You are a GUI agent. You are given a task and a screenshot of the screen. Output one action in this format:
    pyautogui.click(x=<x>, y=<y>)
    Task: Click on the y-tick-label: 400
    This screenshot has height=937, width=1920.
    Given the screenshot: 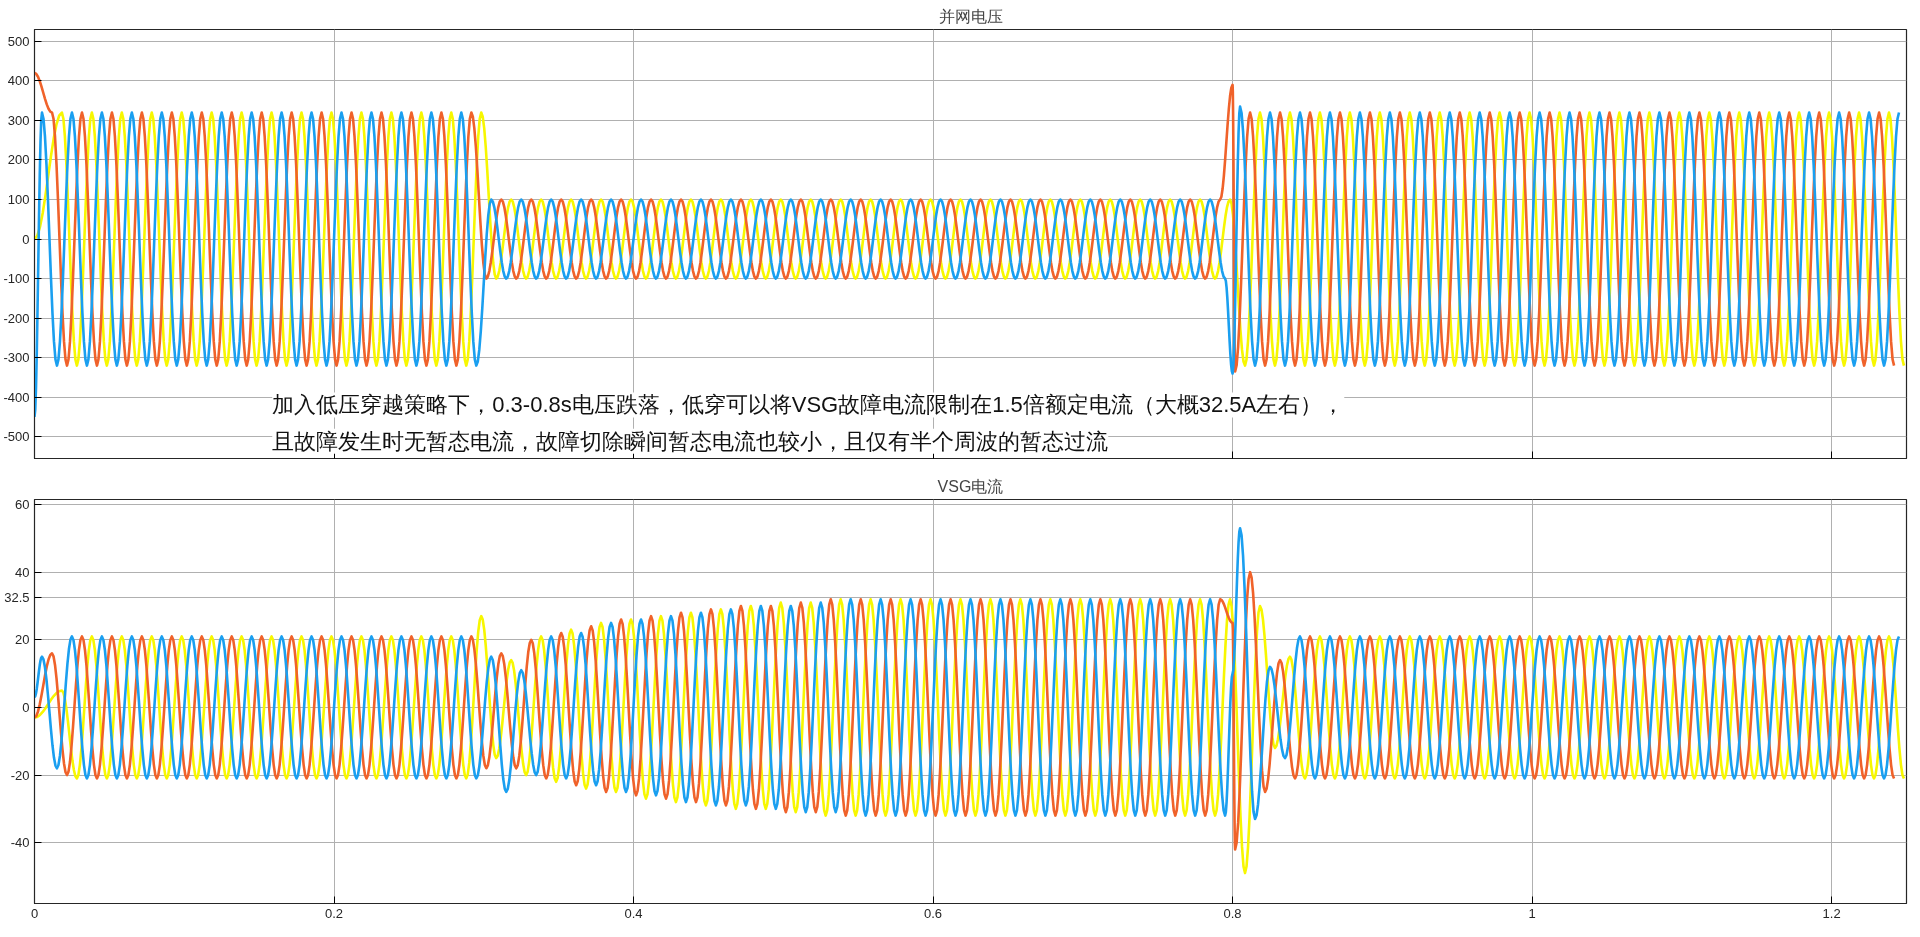 What is the action you would take?
    pyautogui.click(x=18, y=81)
    